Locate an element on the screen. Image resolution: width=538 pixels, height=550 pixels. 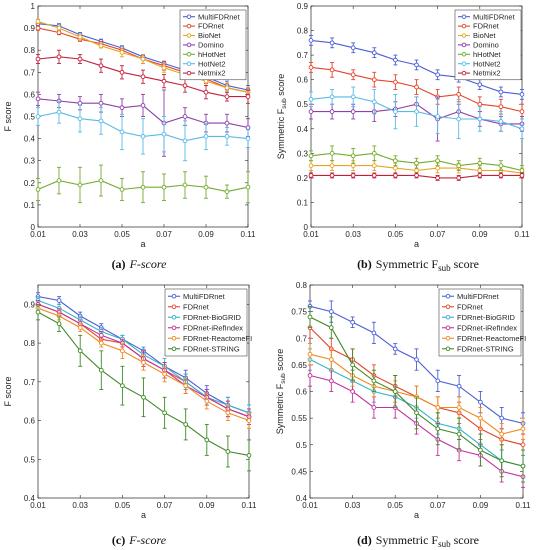
panel-caption: (d) Symmetric Fsub score is located at coordinates (418, 541).